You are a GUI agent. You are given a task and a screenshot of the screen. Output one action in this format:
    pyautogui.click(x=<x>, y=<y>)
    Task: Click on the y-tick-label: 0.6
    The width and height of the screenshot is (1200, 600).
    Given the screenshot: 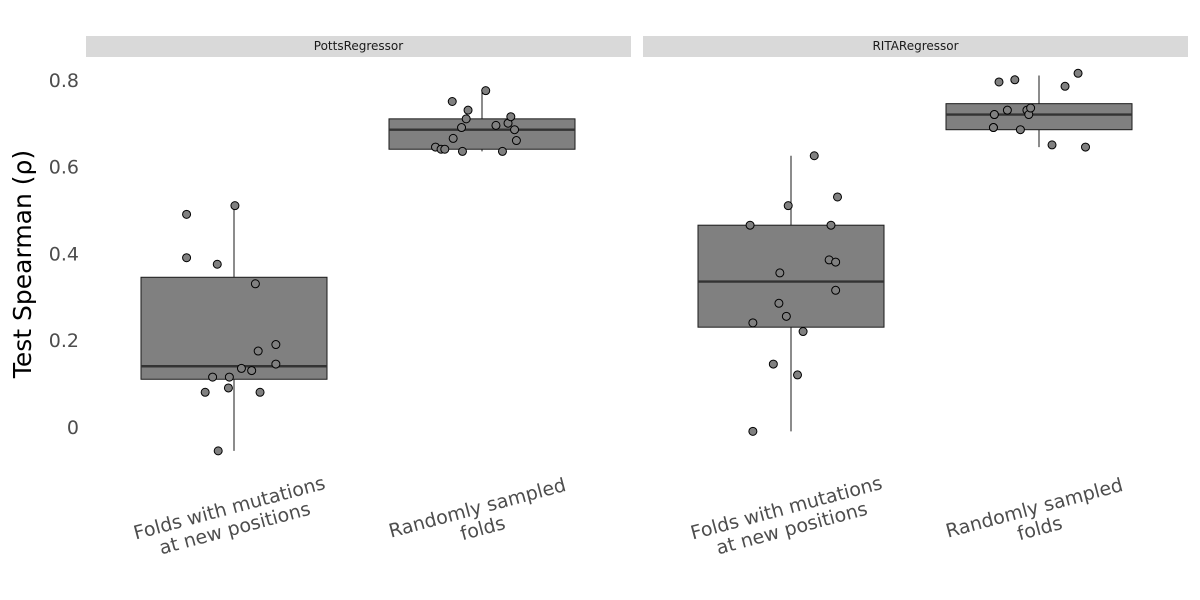 What is the action you would take?
    pyautogui.click(x=64, y=168)
    